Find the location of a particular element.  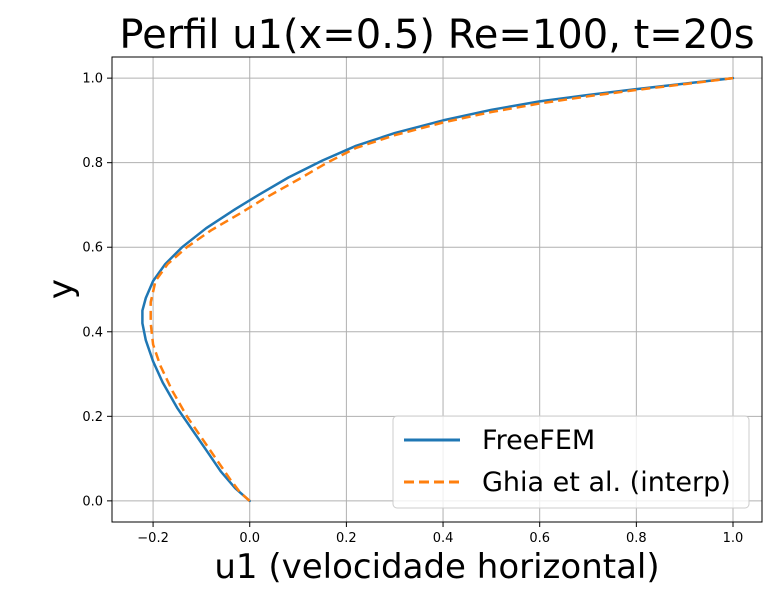

x-tick-label: 0.2 is located at coordinates (346, 538).